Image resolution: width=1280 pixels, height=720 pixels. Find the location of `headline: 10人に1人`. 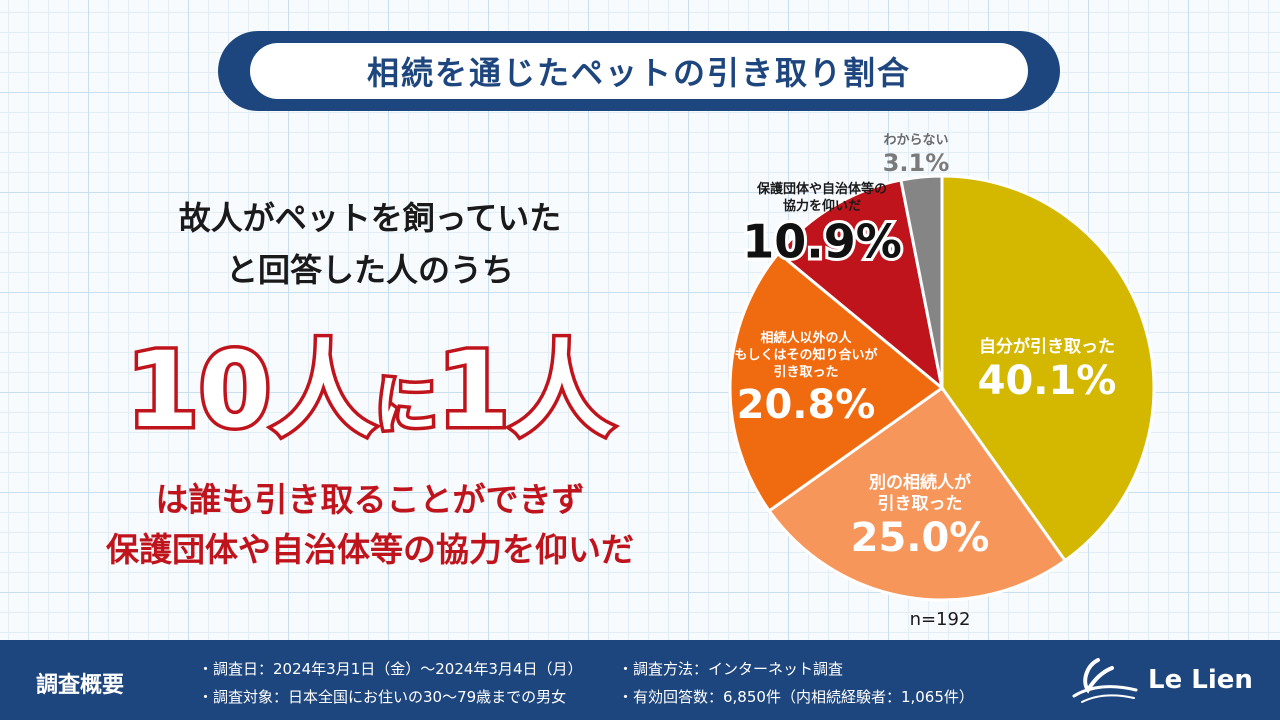

headline: 10人に1人 is located at coordinates (370, 380).